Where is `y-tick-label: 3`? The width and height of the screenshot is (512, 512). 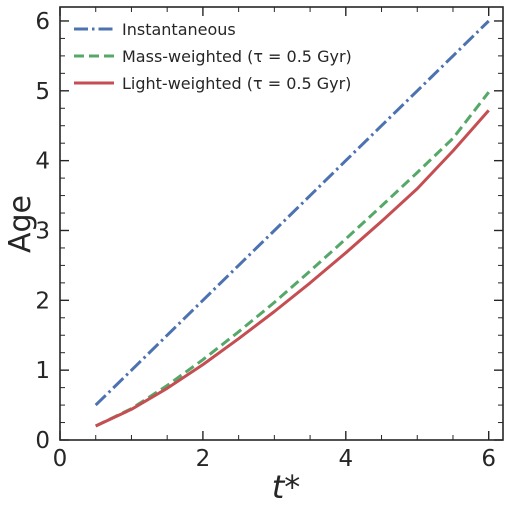
y-tick-label: 3 is located at coordinates (42, 231).